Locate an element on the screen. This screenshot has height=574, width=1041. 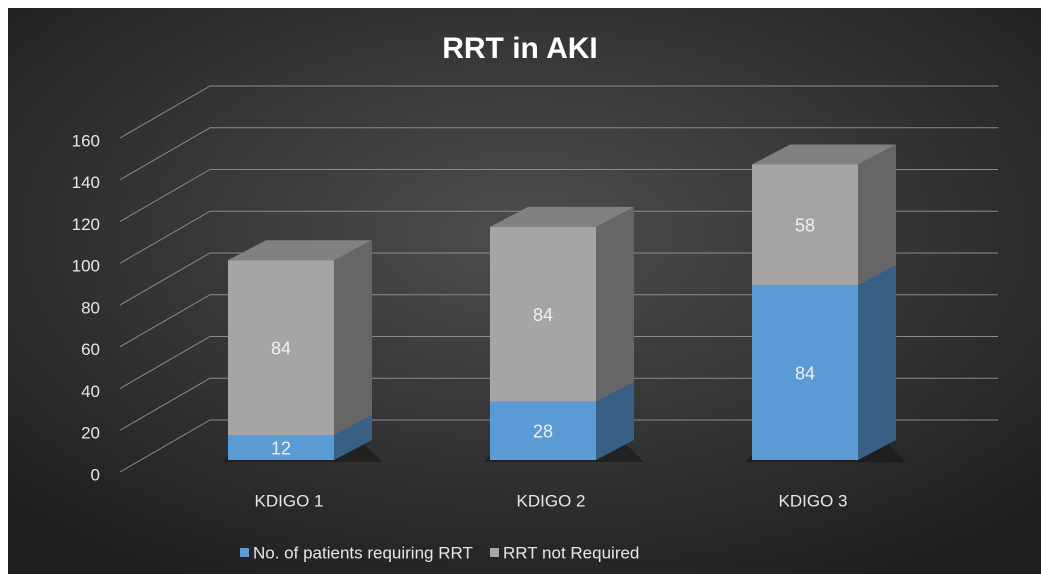
legend-label: RRT not Required is located at coordinates (571, 552).